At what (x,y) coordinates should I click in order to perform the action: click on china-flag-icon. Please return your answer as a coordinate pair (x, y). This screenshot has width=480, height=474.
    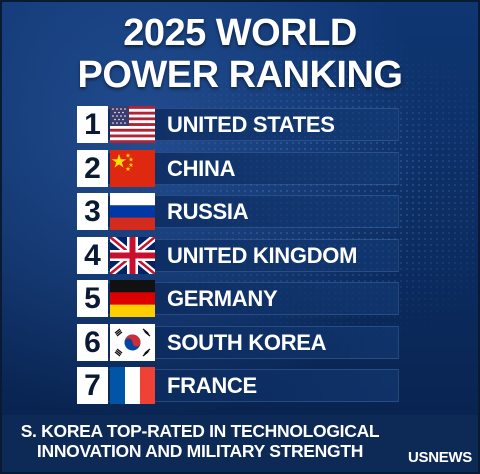
    Looking at the image, I should click on (132, 168).